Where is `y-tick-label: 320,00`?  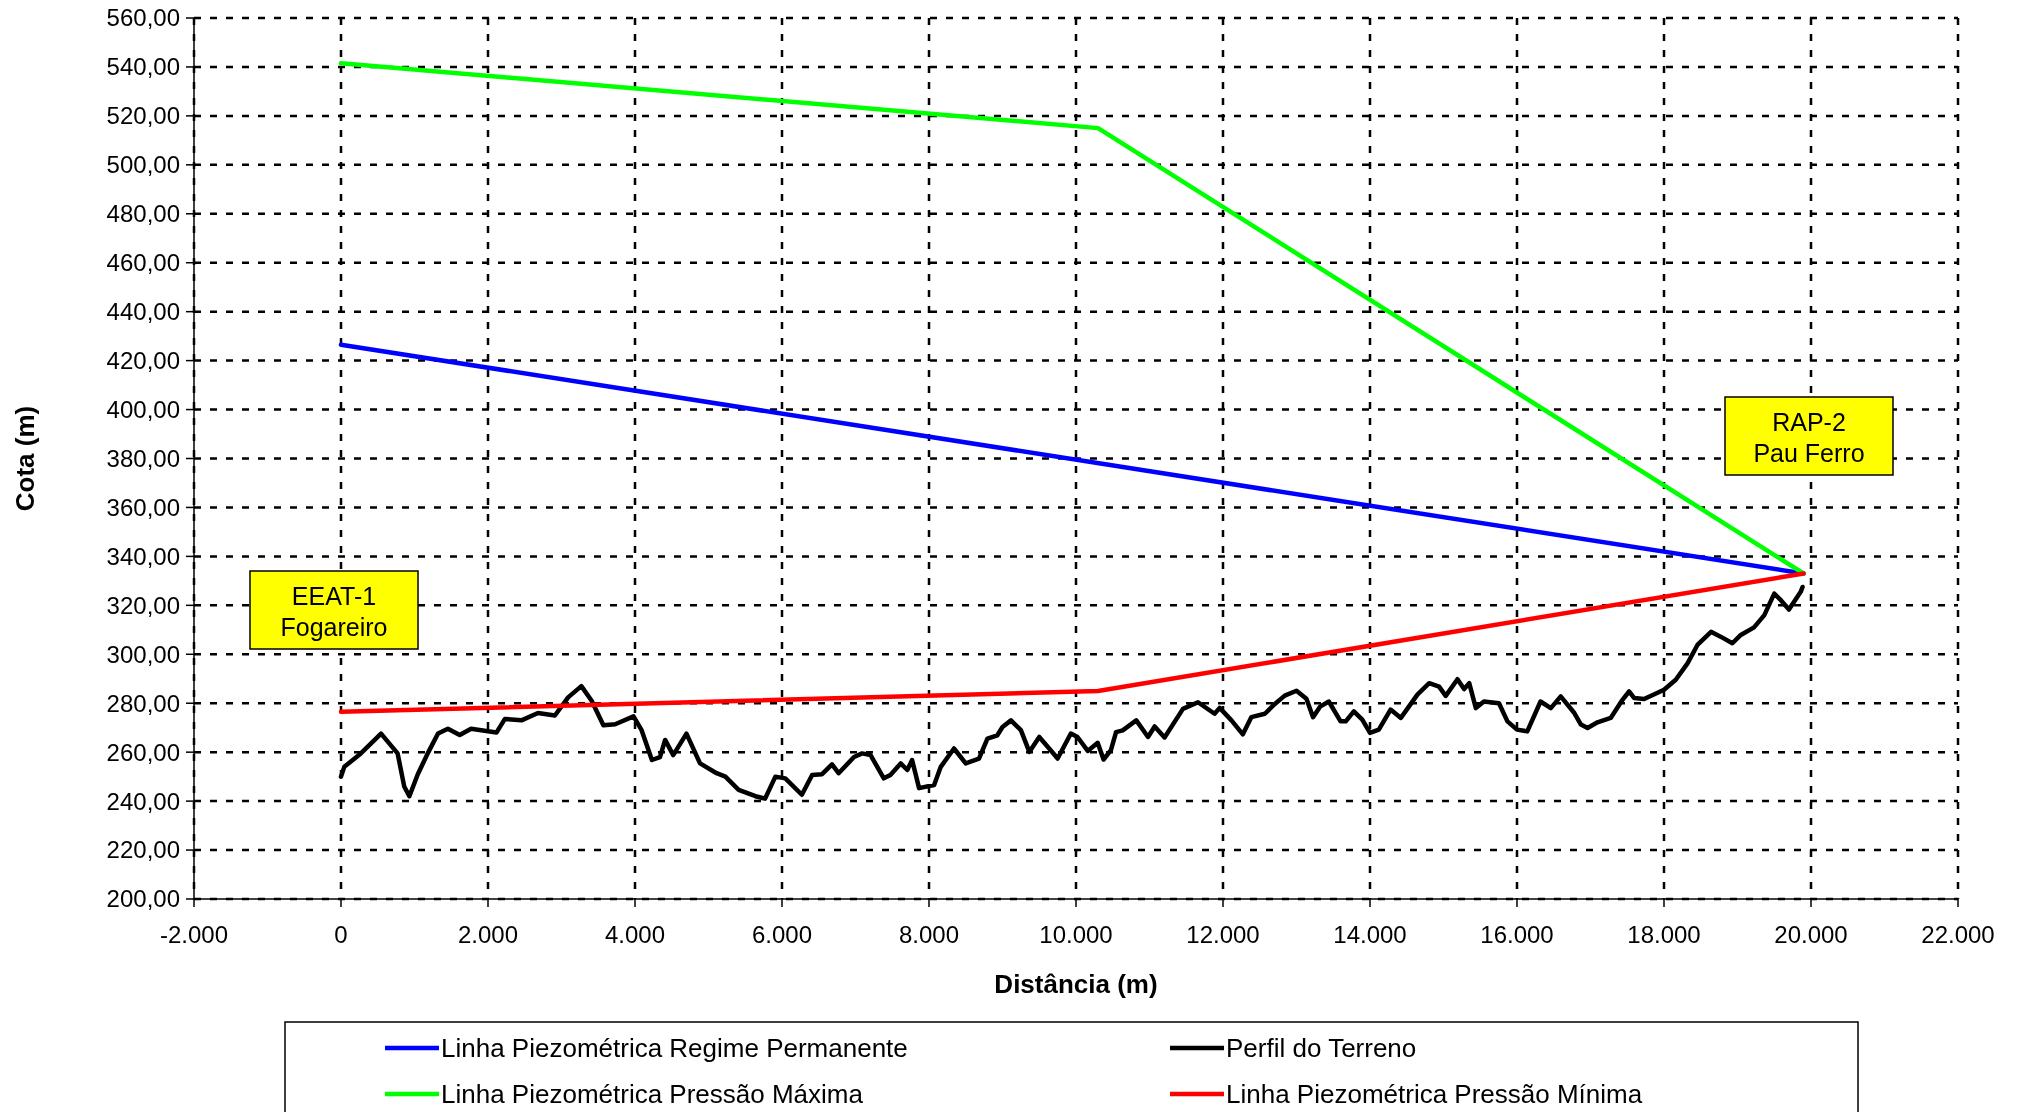
y-tick-label: 320,00 is located at coordinates (143, 605).